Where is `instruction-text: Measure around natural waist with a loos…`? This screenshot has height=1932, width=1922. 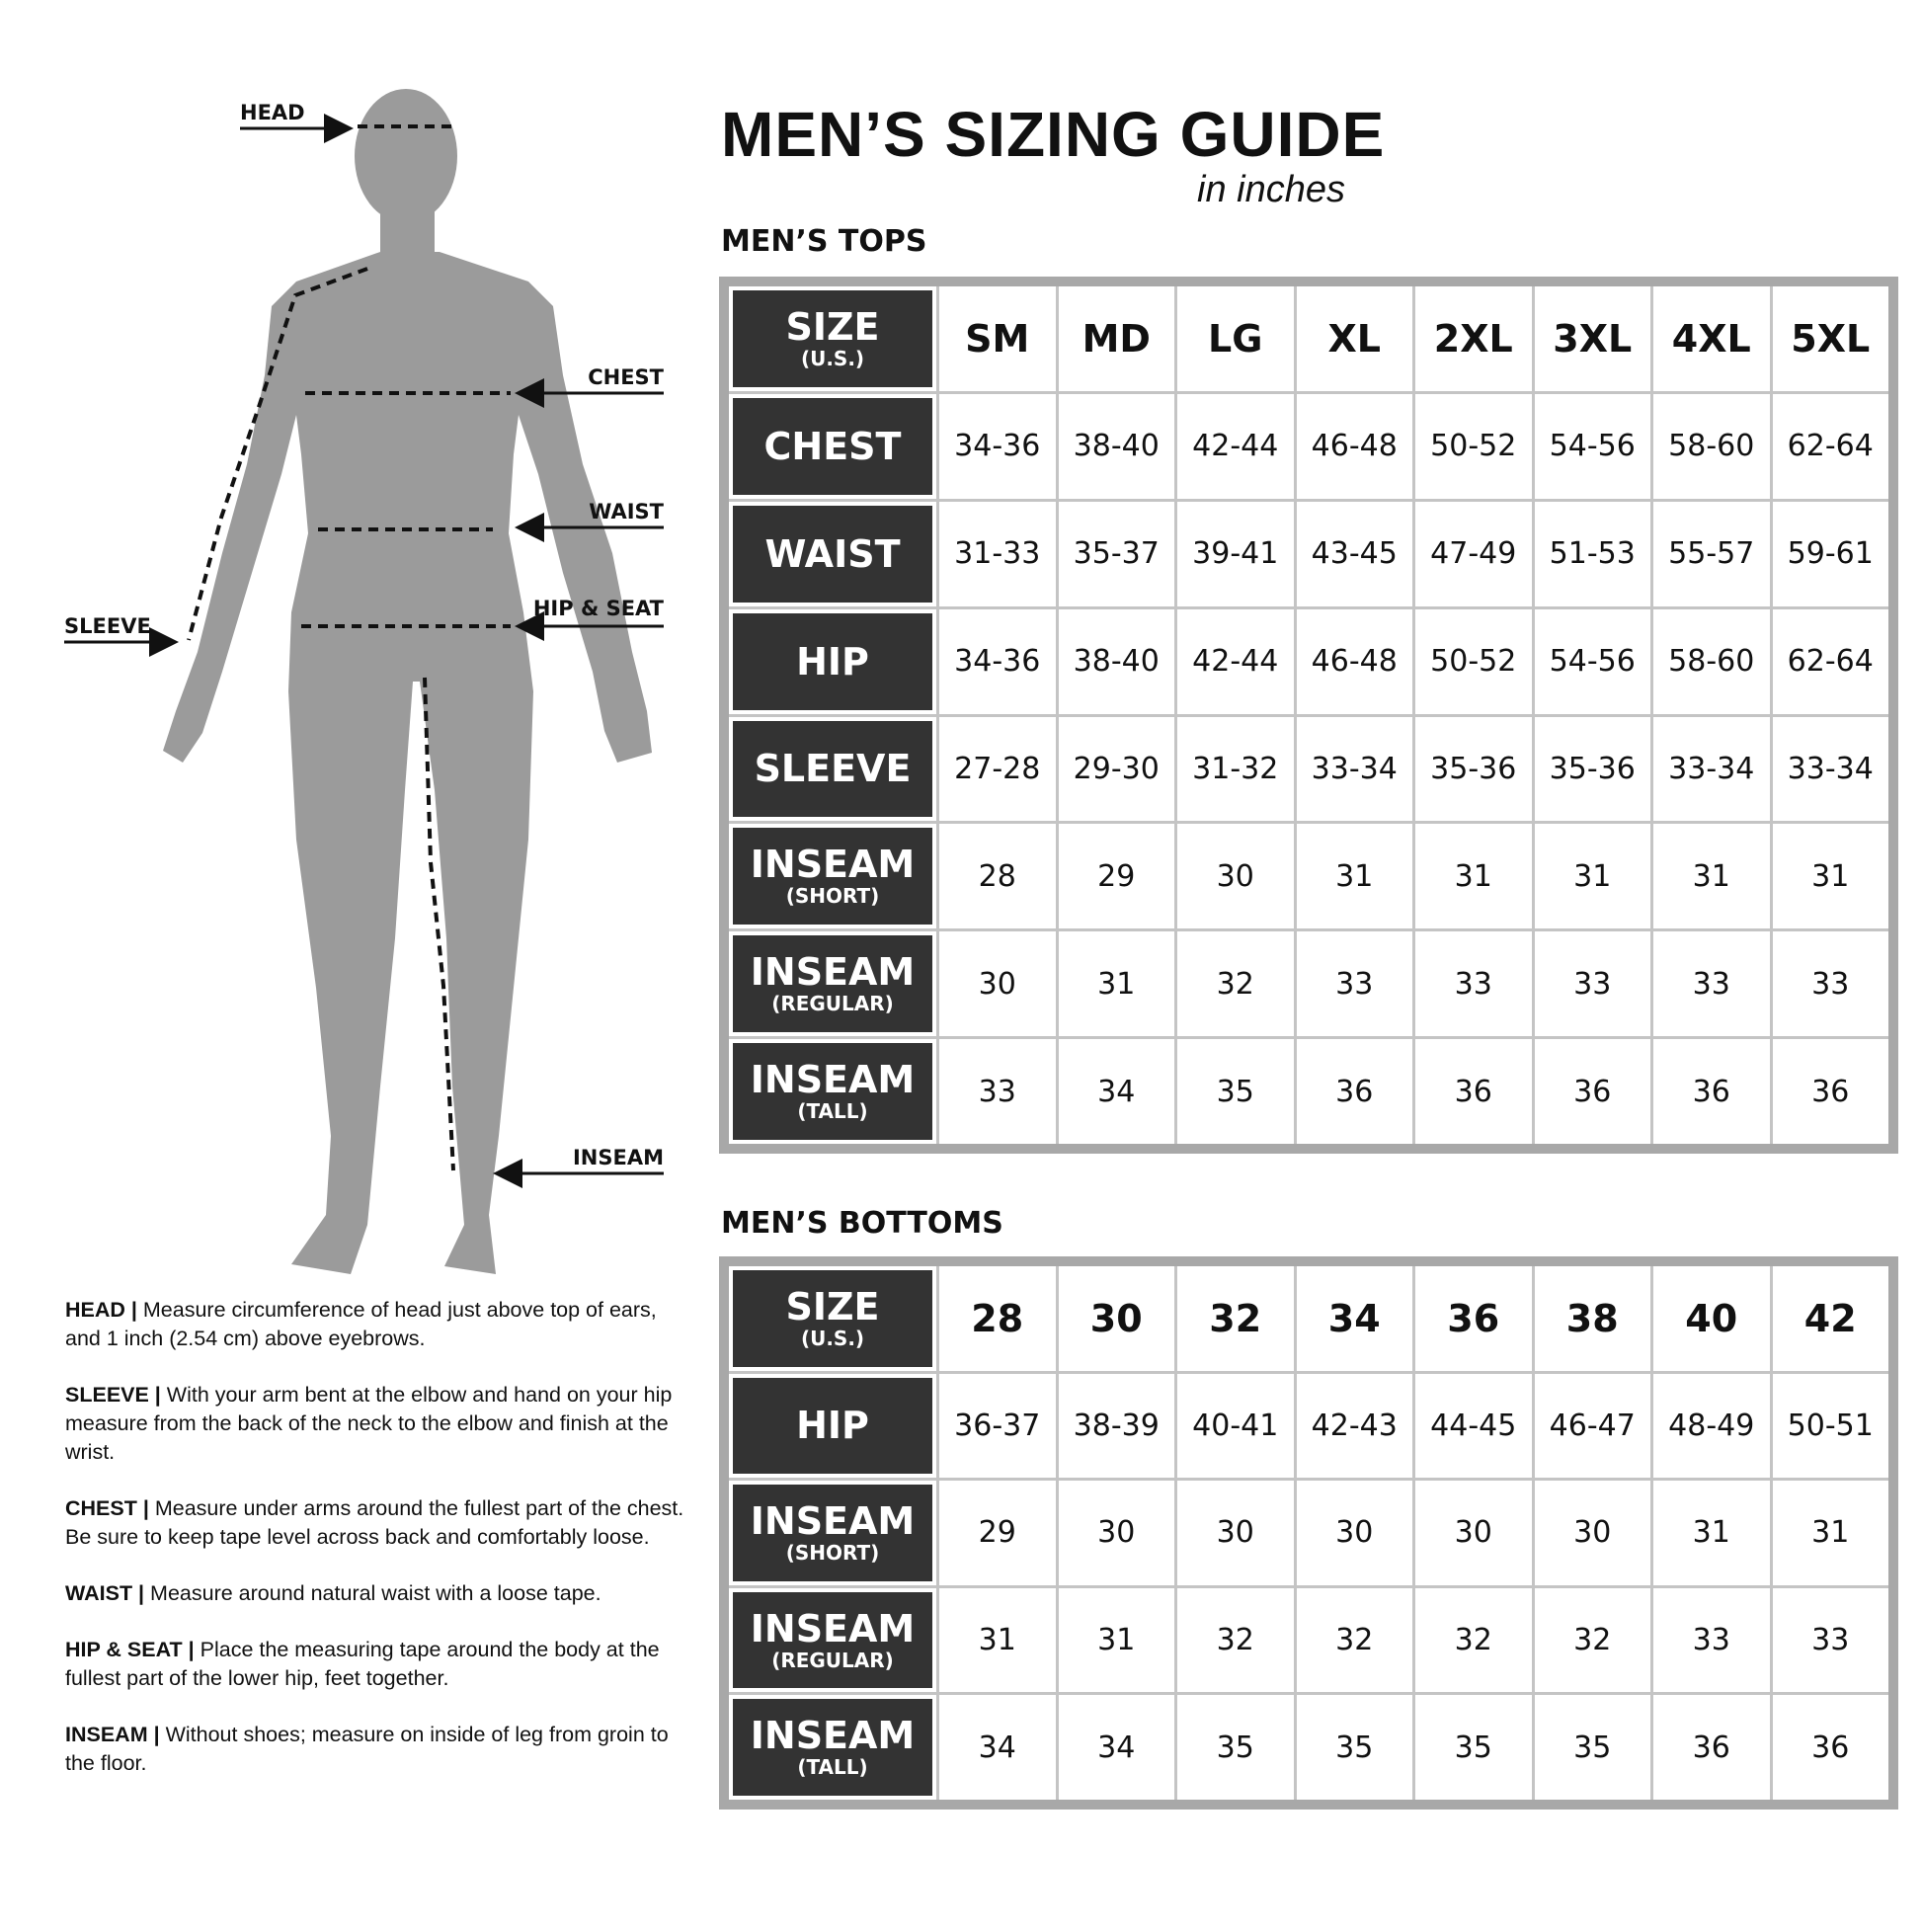
instruction-text: Measure around natural waist with a loos… is located at coordinates (373, 1593).